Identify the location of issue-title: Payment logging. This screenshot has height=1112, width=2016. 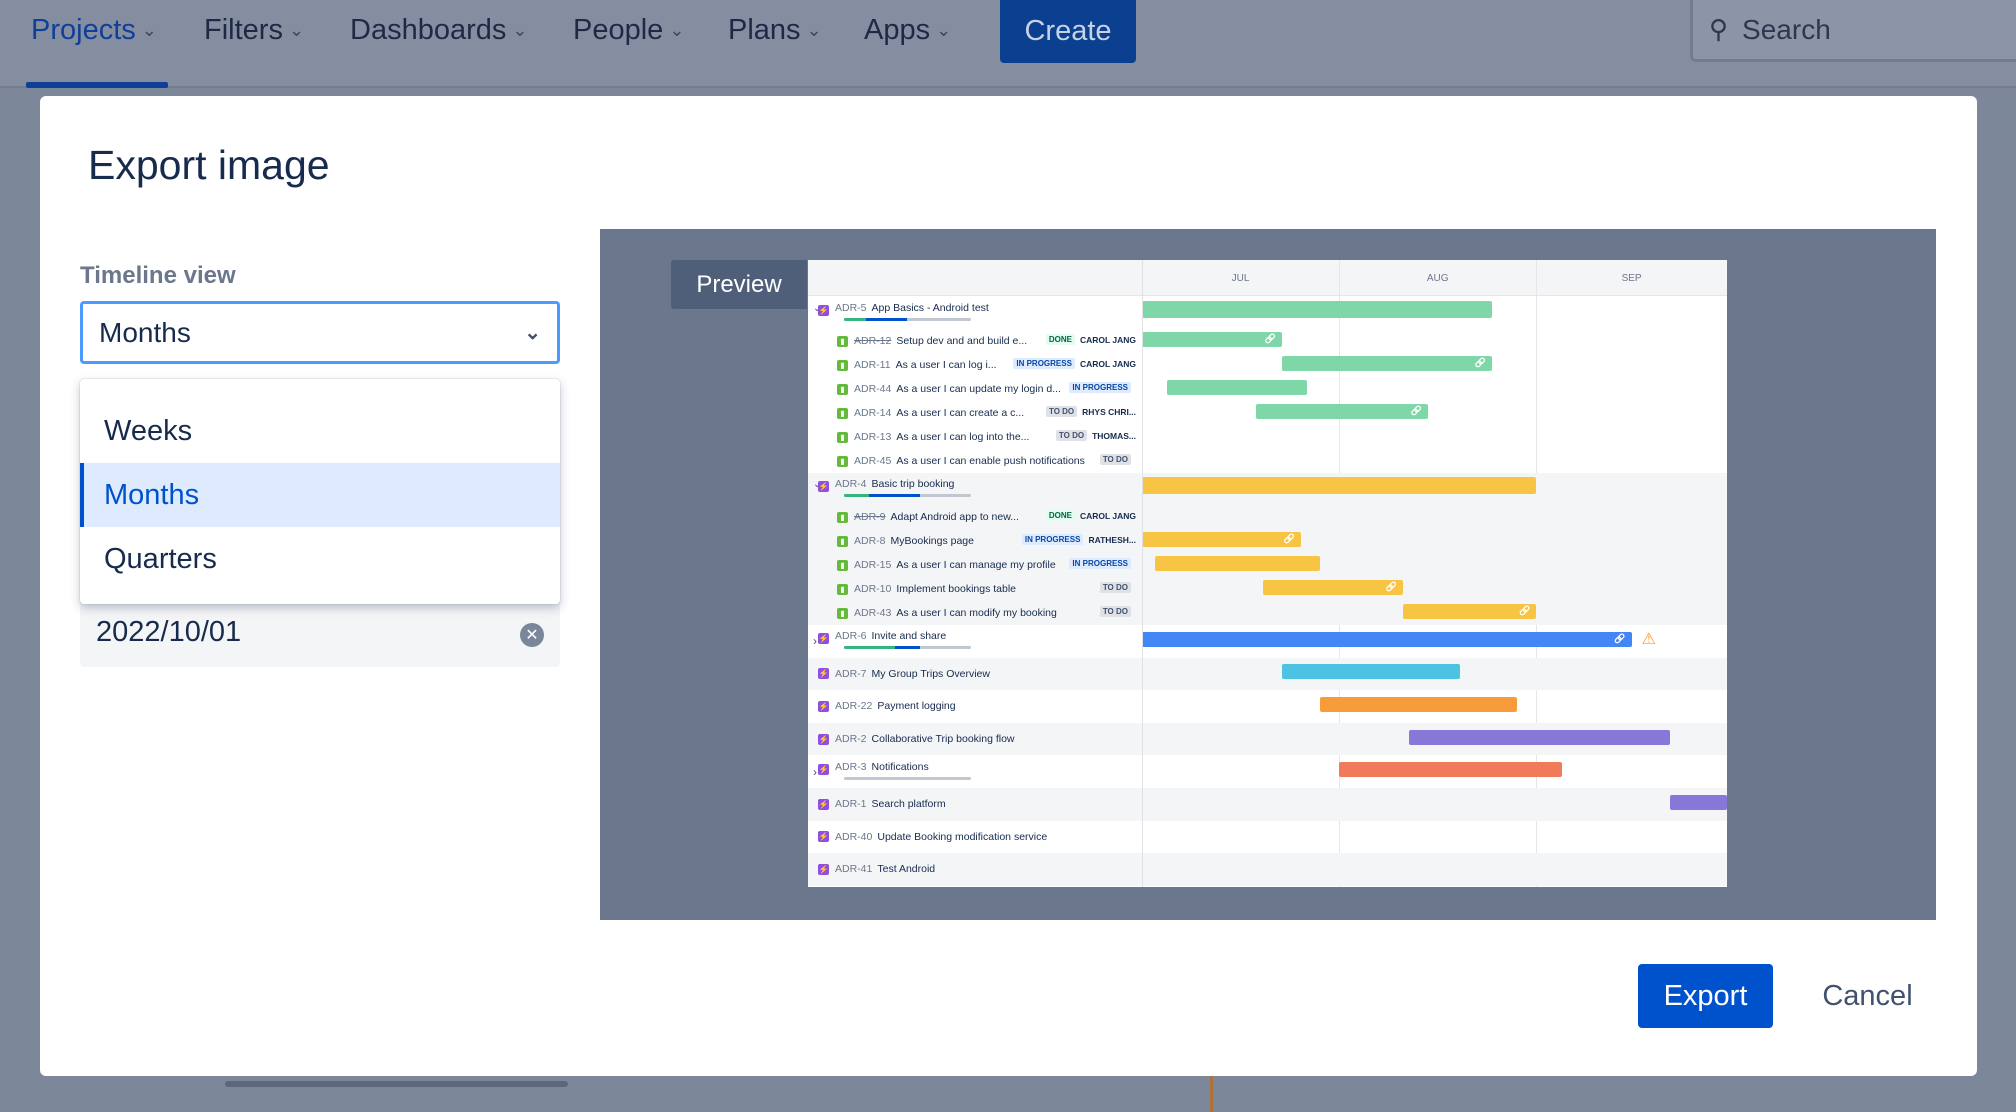
(916, 706).